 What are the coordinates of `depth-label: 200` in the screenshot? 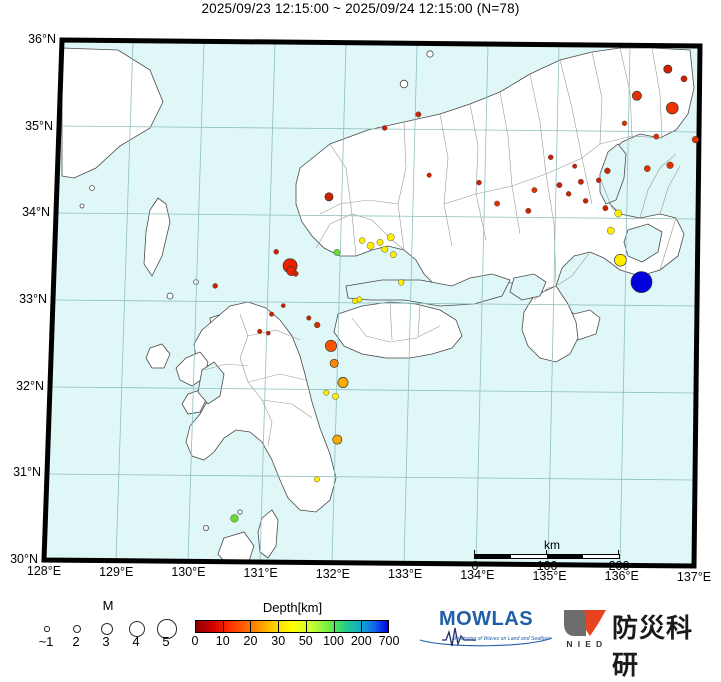 It's located at (361, 641).